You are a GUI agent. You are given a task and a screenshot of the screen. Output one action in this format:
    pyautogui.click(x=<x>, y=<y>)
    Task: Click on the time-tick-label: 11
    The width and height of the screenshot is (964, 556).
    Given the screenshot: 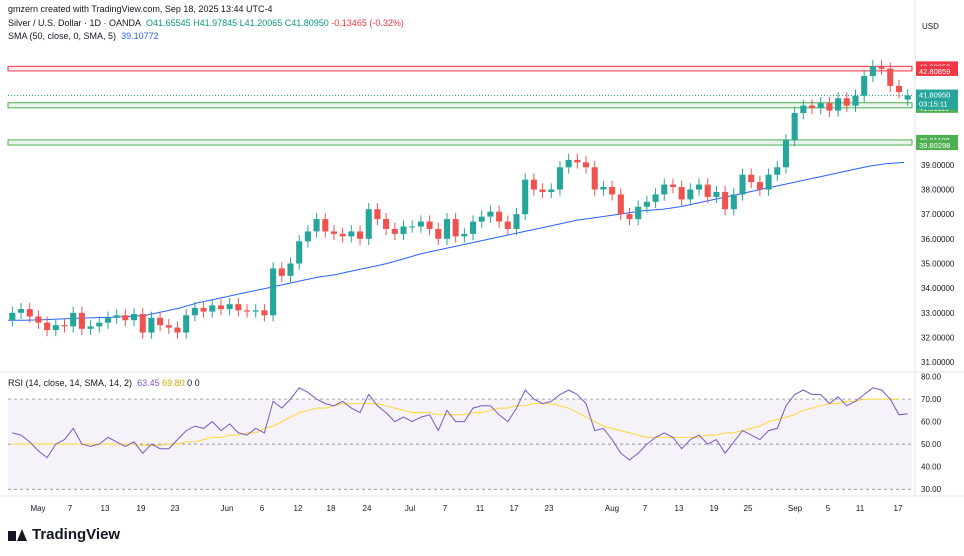 What is the action you would take?
    pyautogui.click(x=480, y=508)
    